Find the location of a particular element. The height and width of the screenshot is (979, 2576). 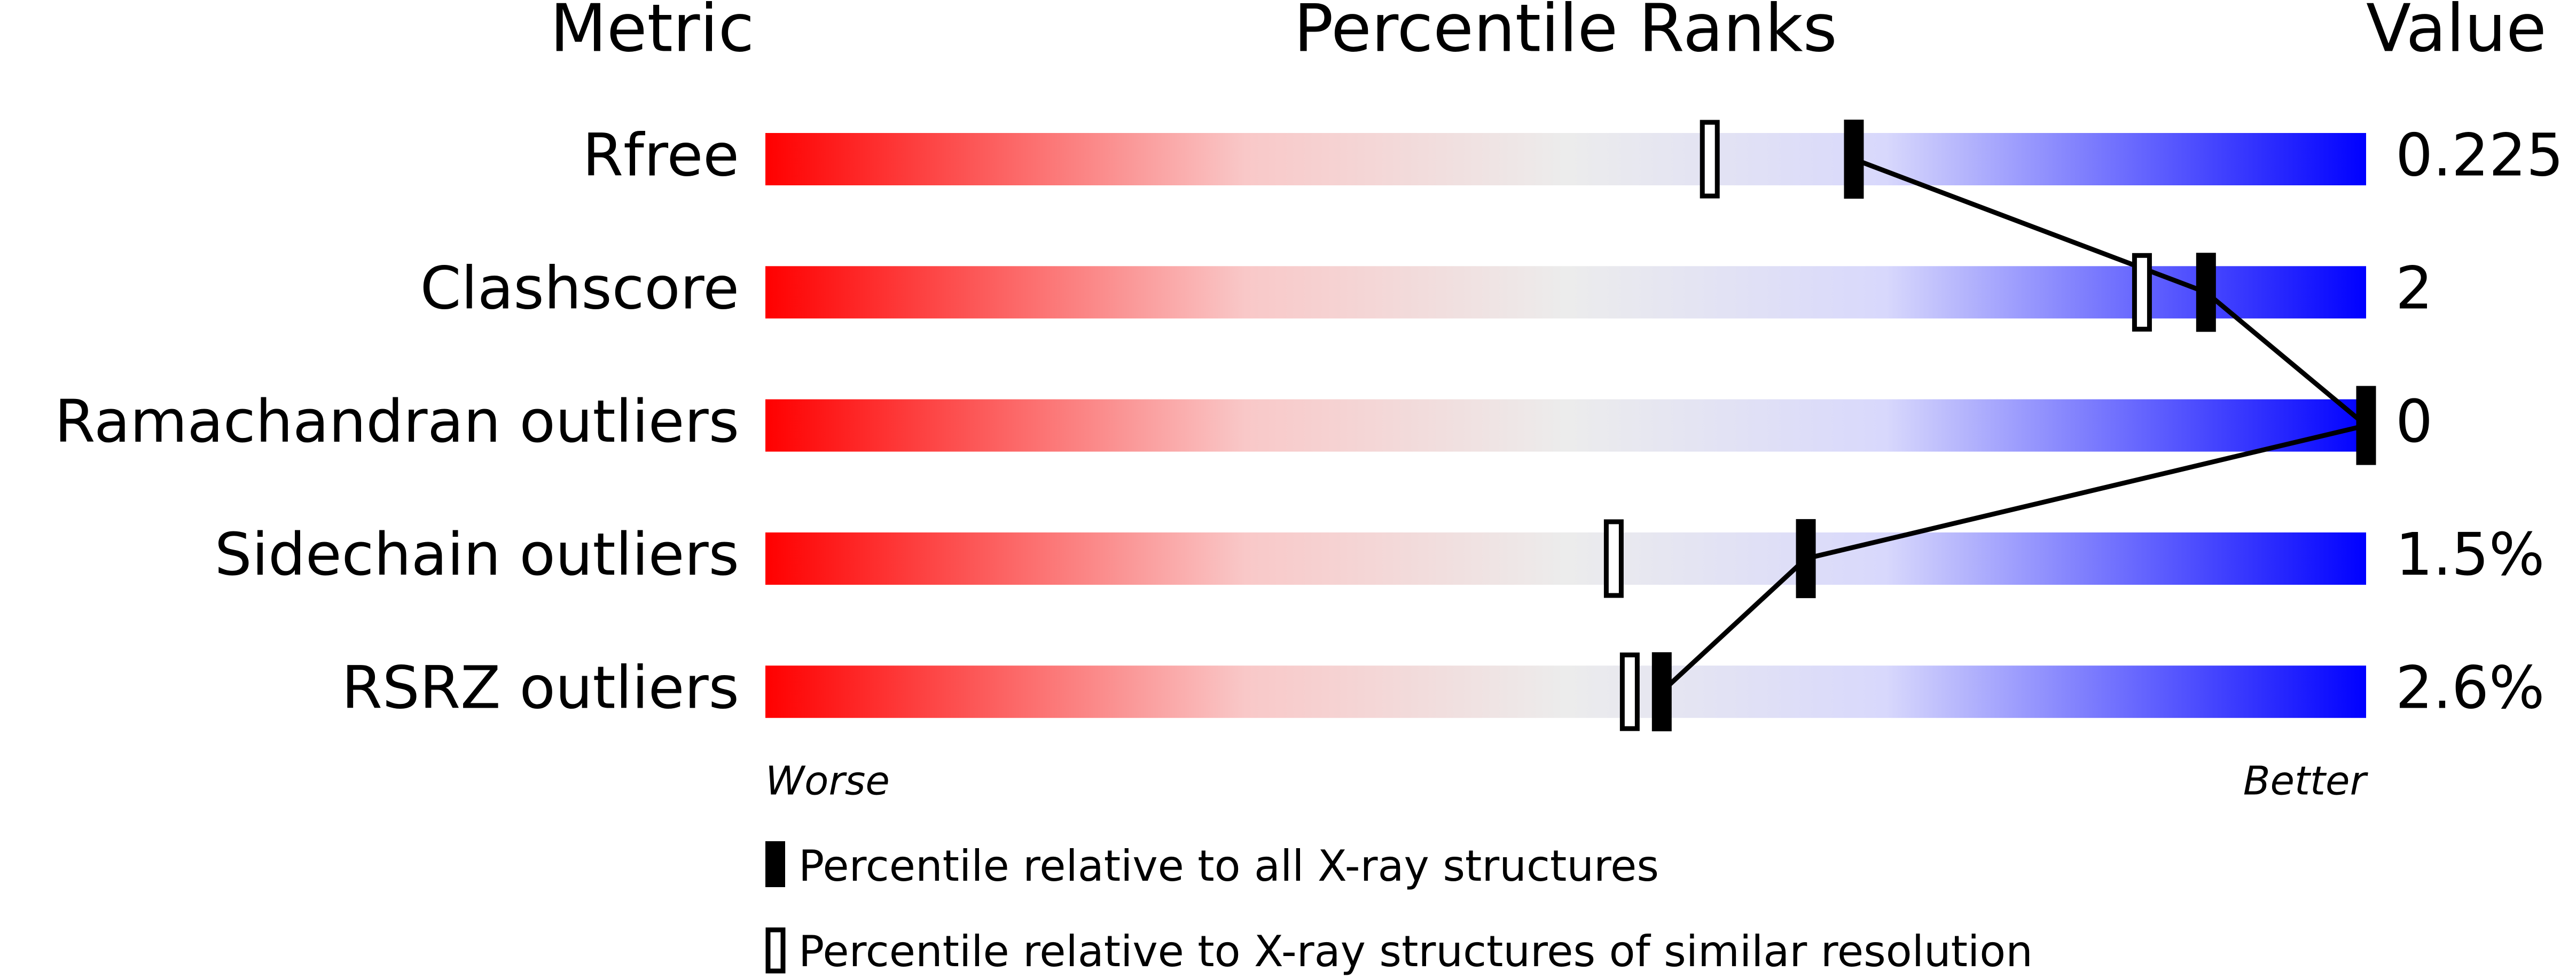

metric-value: 1.5% is located at coordinates (2469, 554).